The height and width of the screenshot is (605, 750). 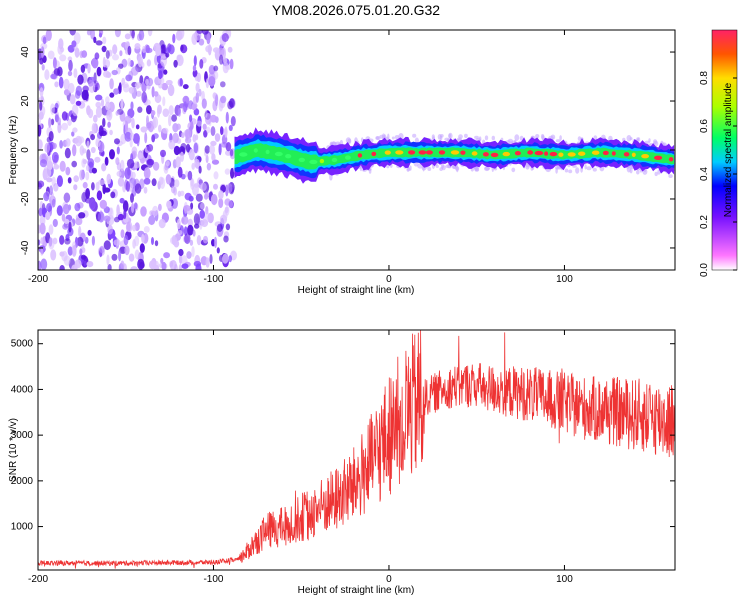 I want to click on colorbar-tick-label: 0.8, so click(x=704, y=78).